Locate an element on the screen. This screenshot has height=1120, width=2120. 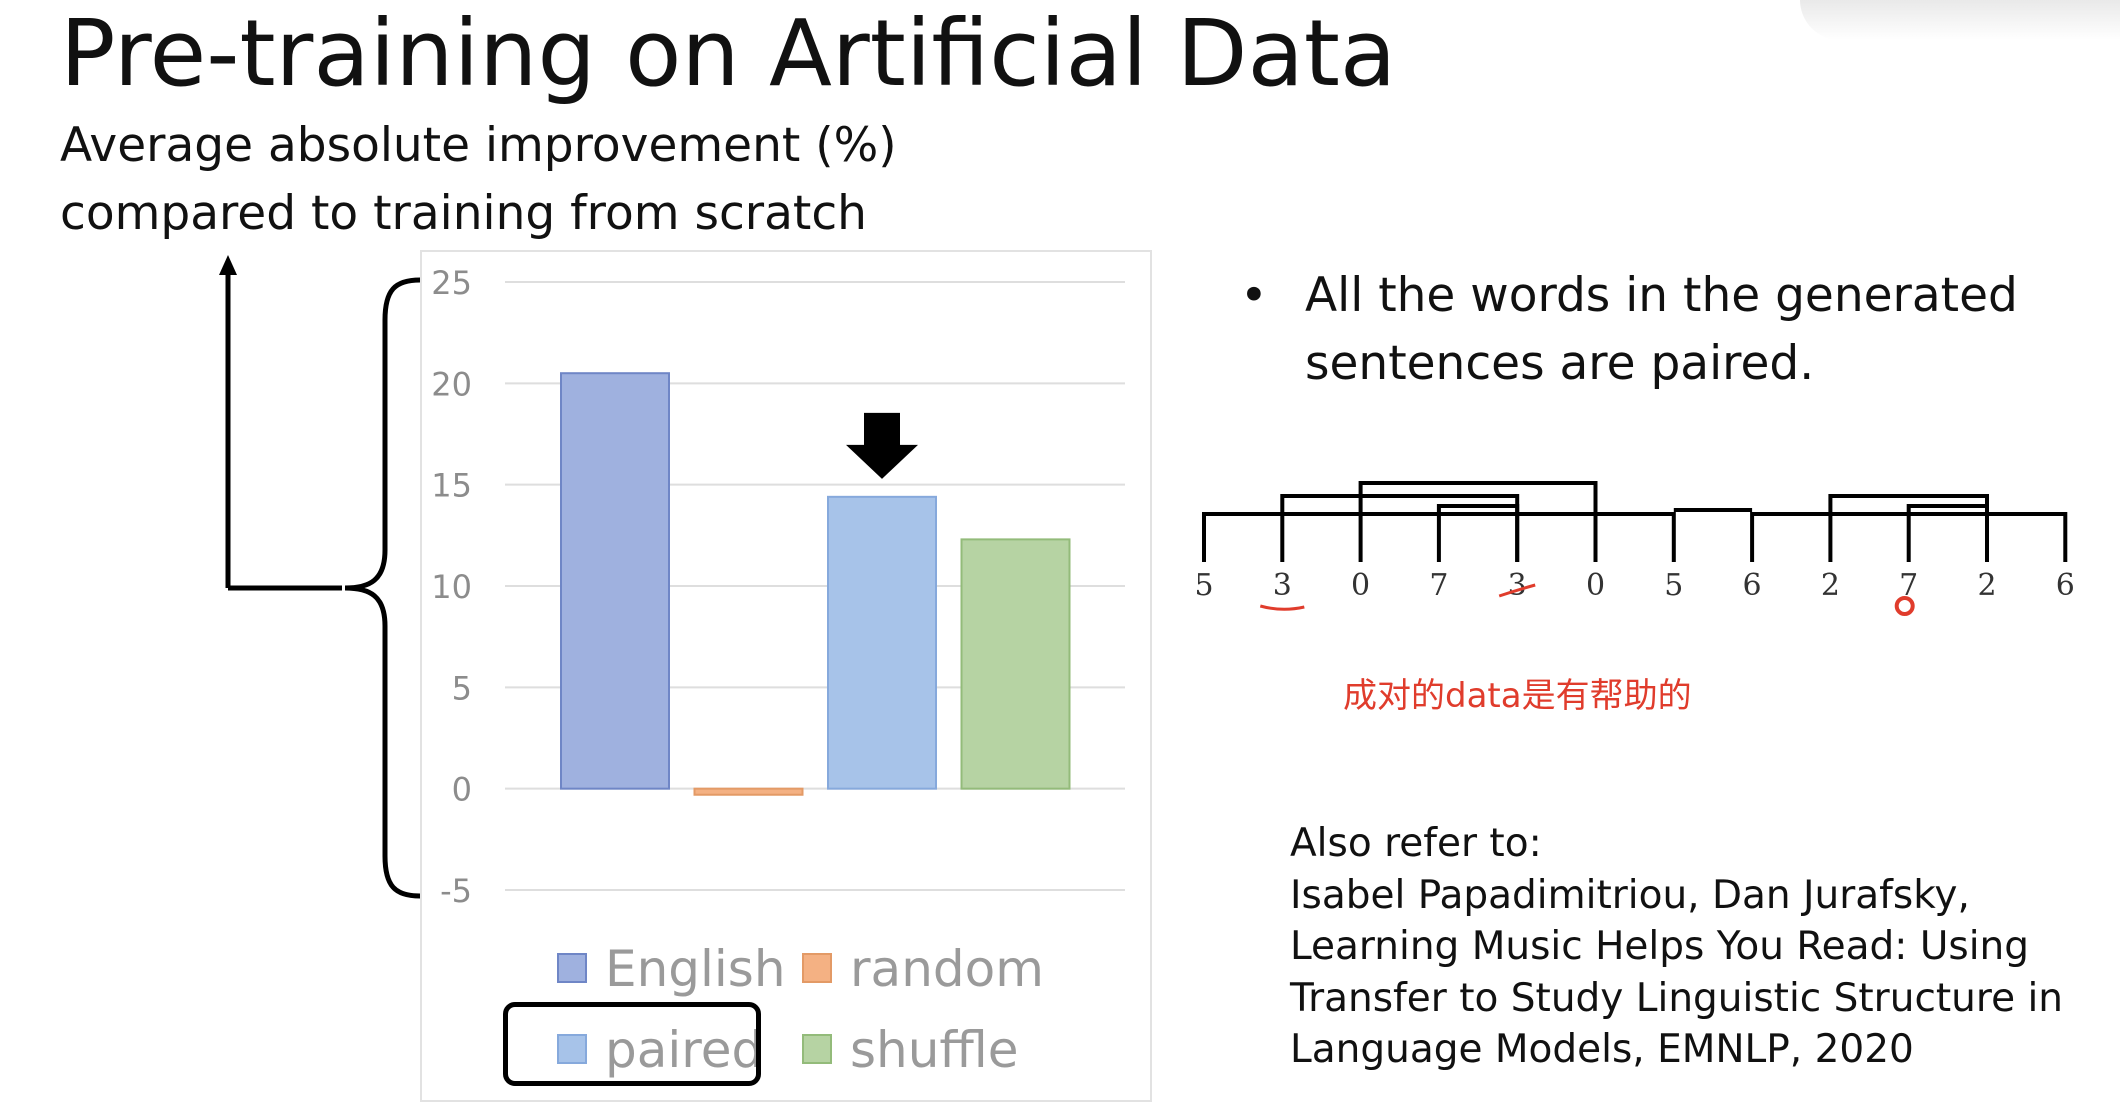
y-tick-label: 15 is located at coordinates (451, 486).